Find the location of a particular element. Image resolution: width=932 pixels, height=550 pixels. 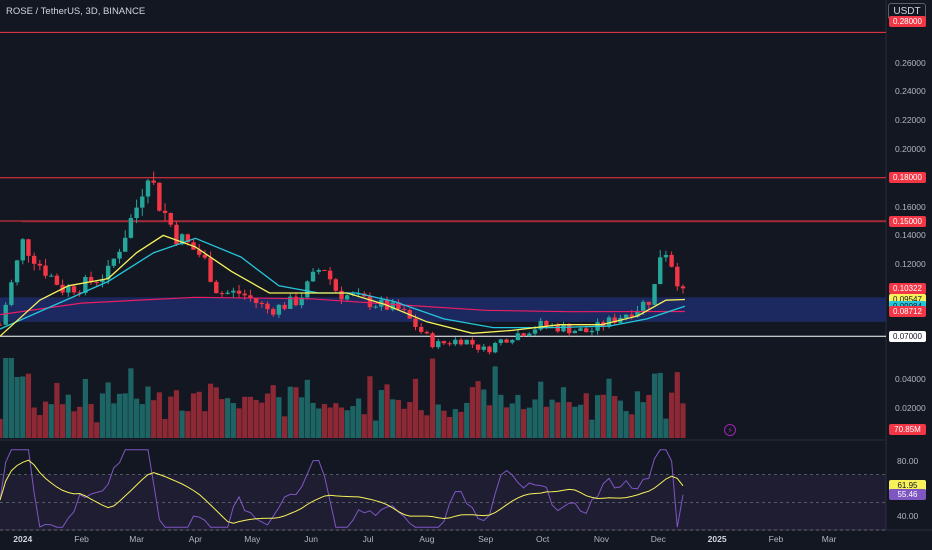

time-label: Sep is located at coordinates (486, 539).